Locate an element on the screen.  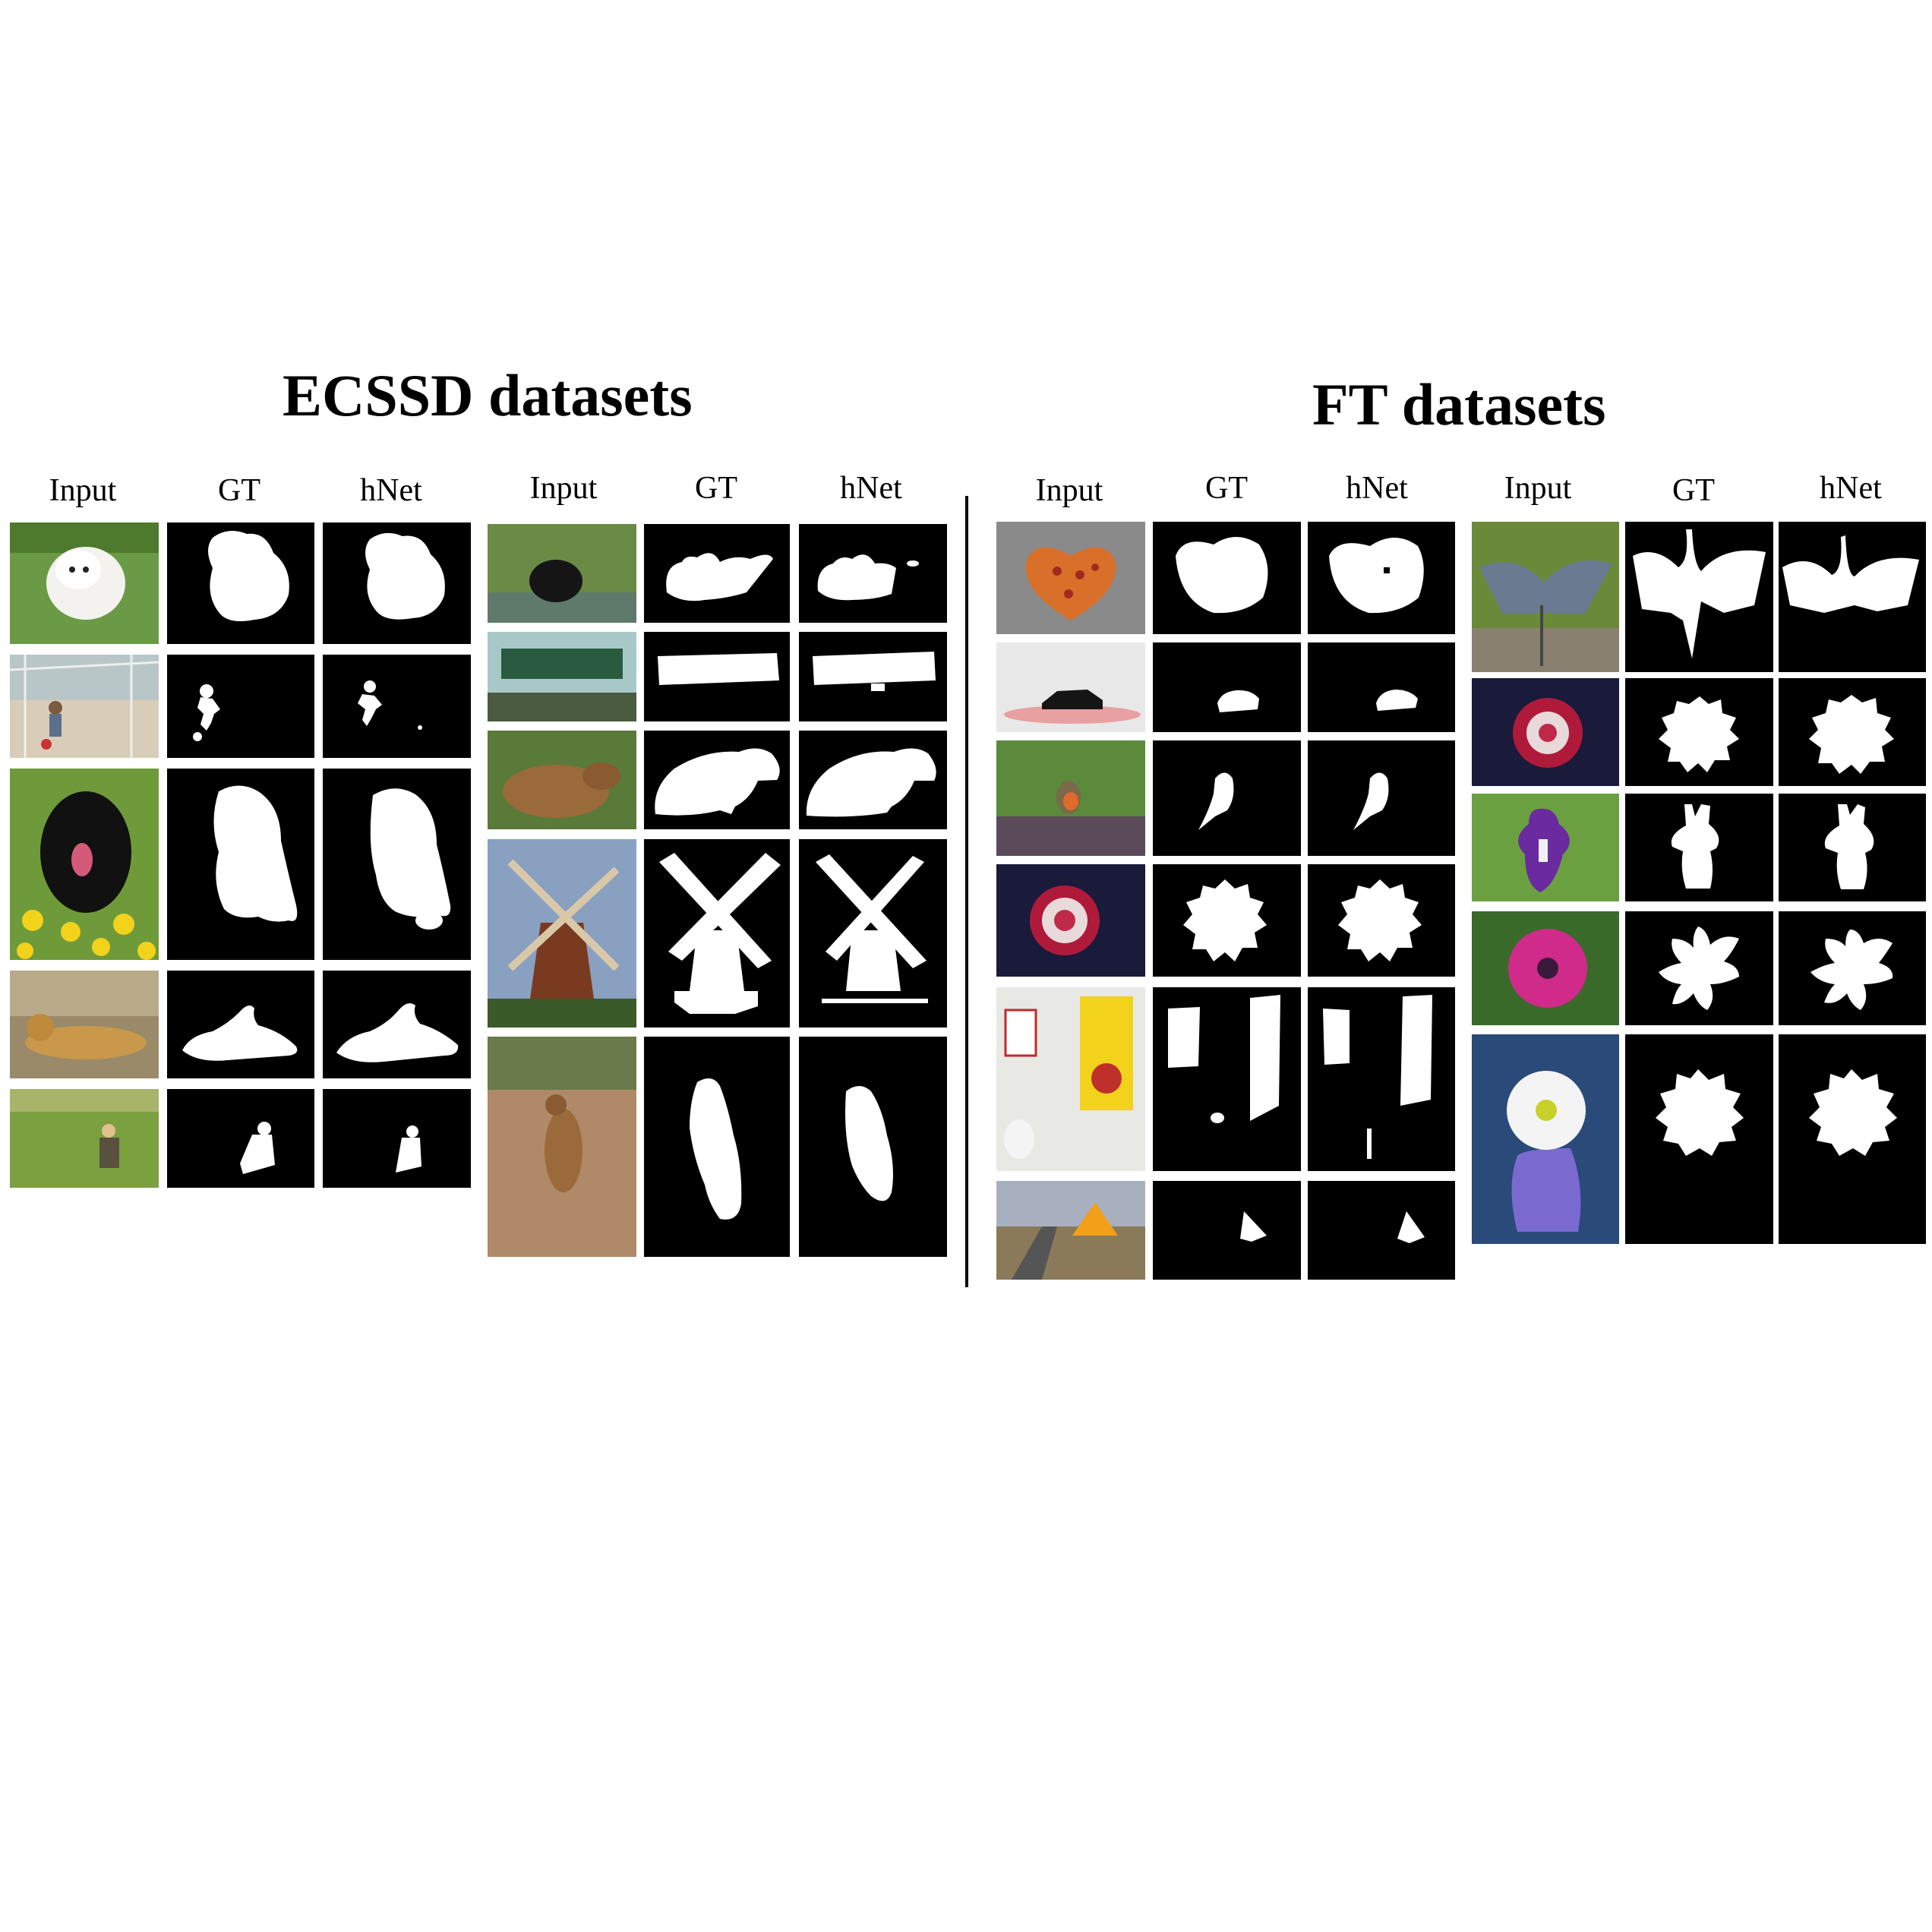
hnet-mask-heart-pizza is located at coordinates (1381, 578).